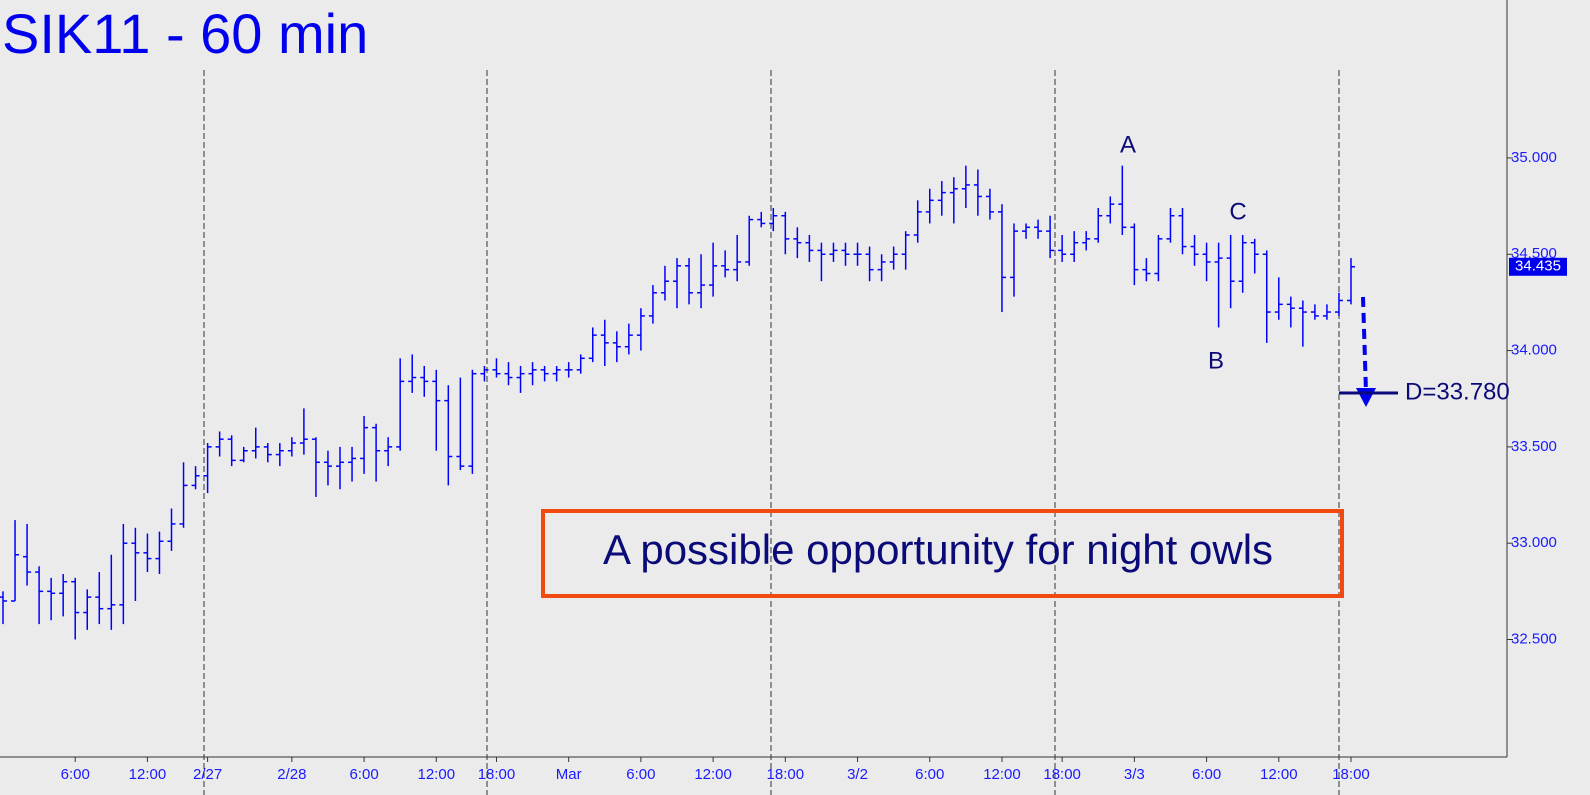 Image resolution: width=1590 pixels, height=795 pixels. Describe the element at coordinates (1457, 391) in the screenshot. I see `target-label: D=33.780` at that location.